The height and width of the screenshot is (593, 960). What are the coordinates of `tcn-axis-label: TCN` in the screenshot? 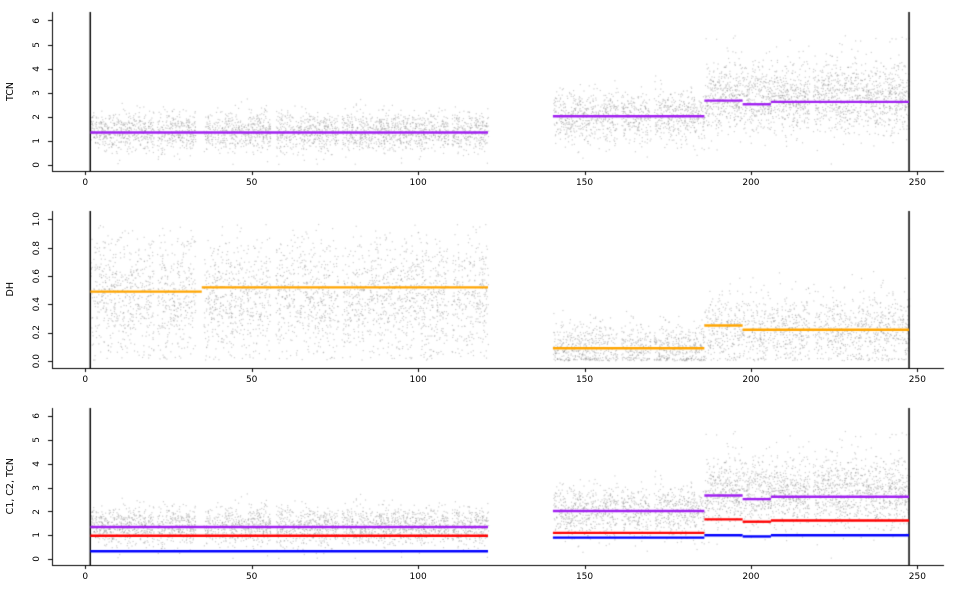 It's located at (10, 91).